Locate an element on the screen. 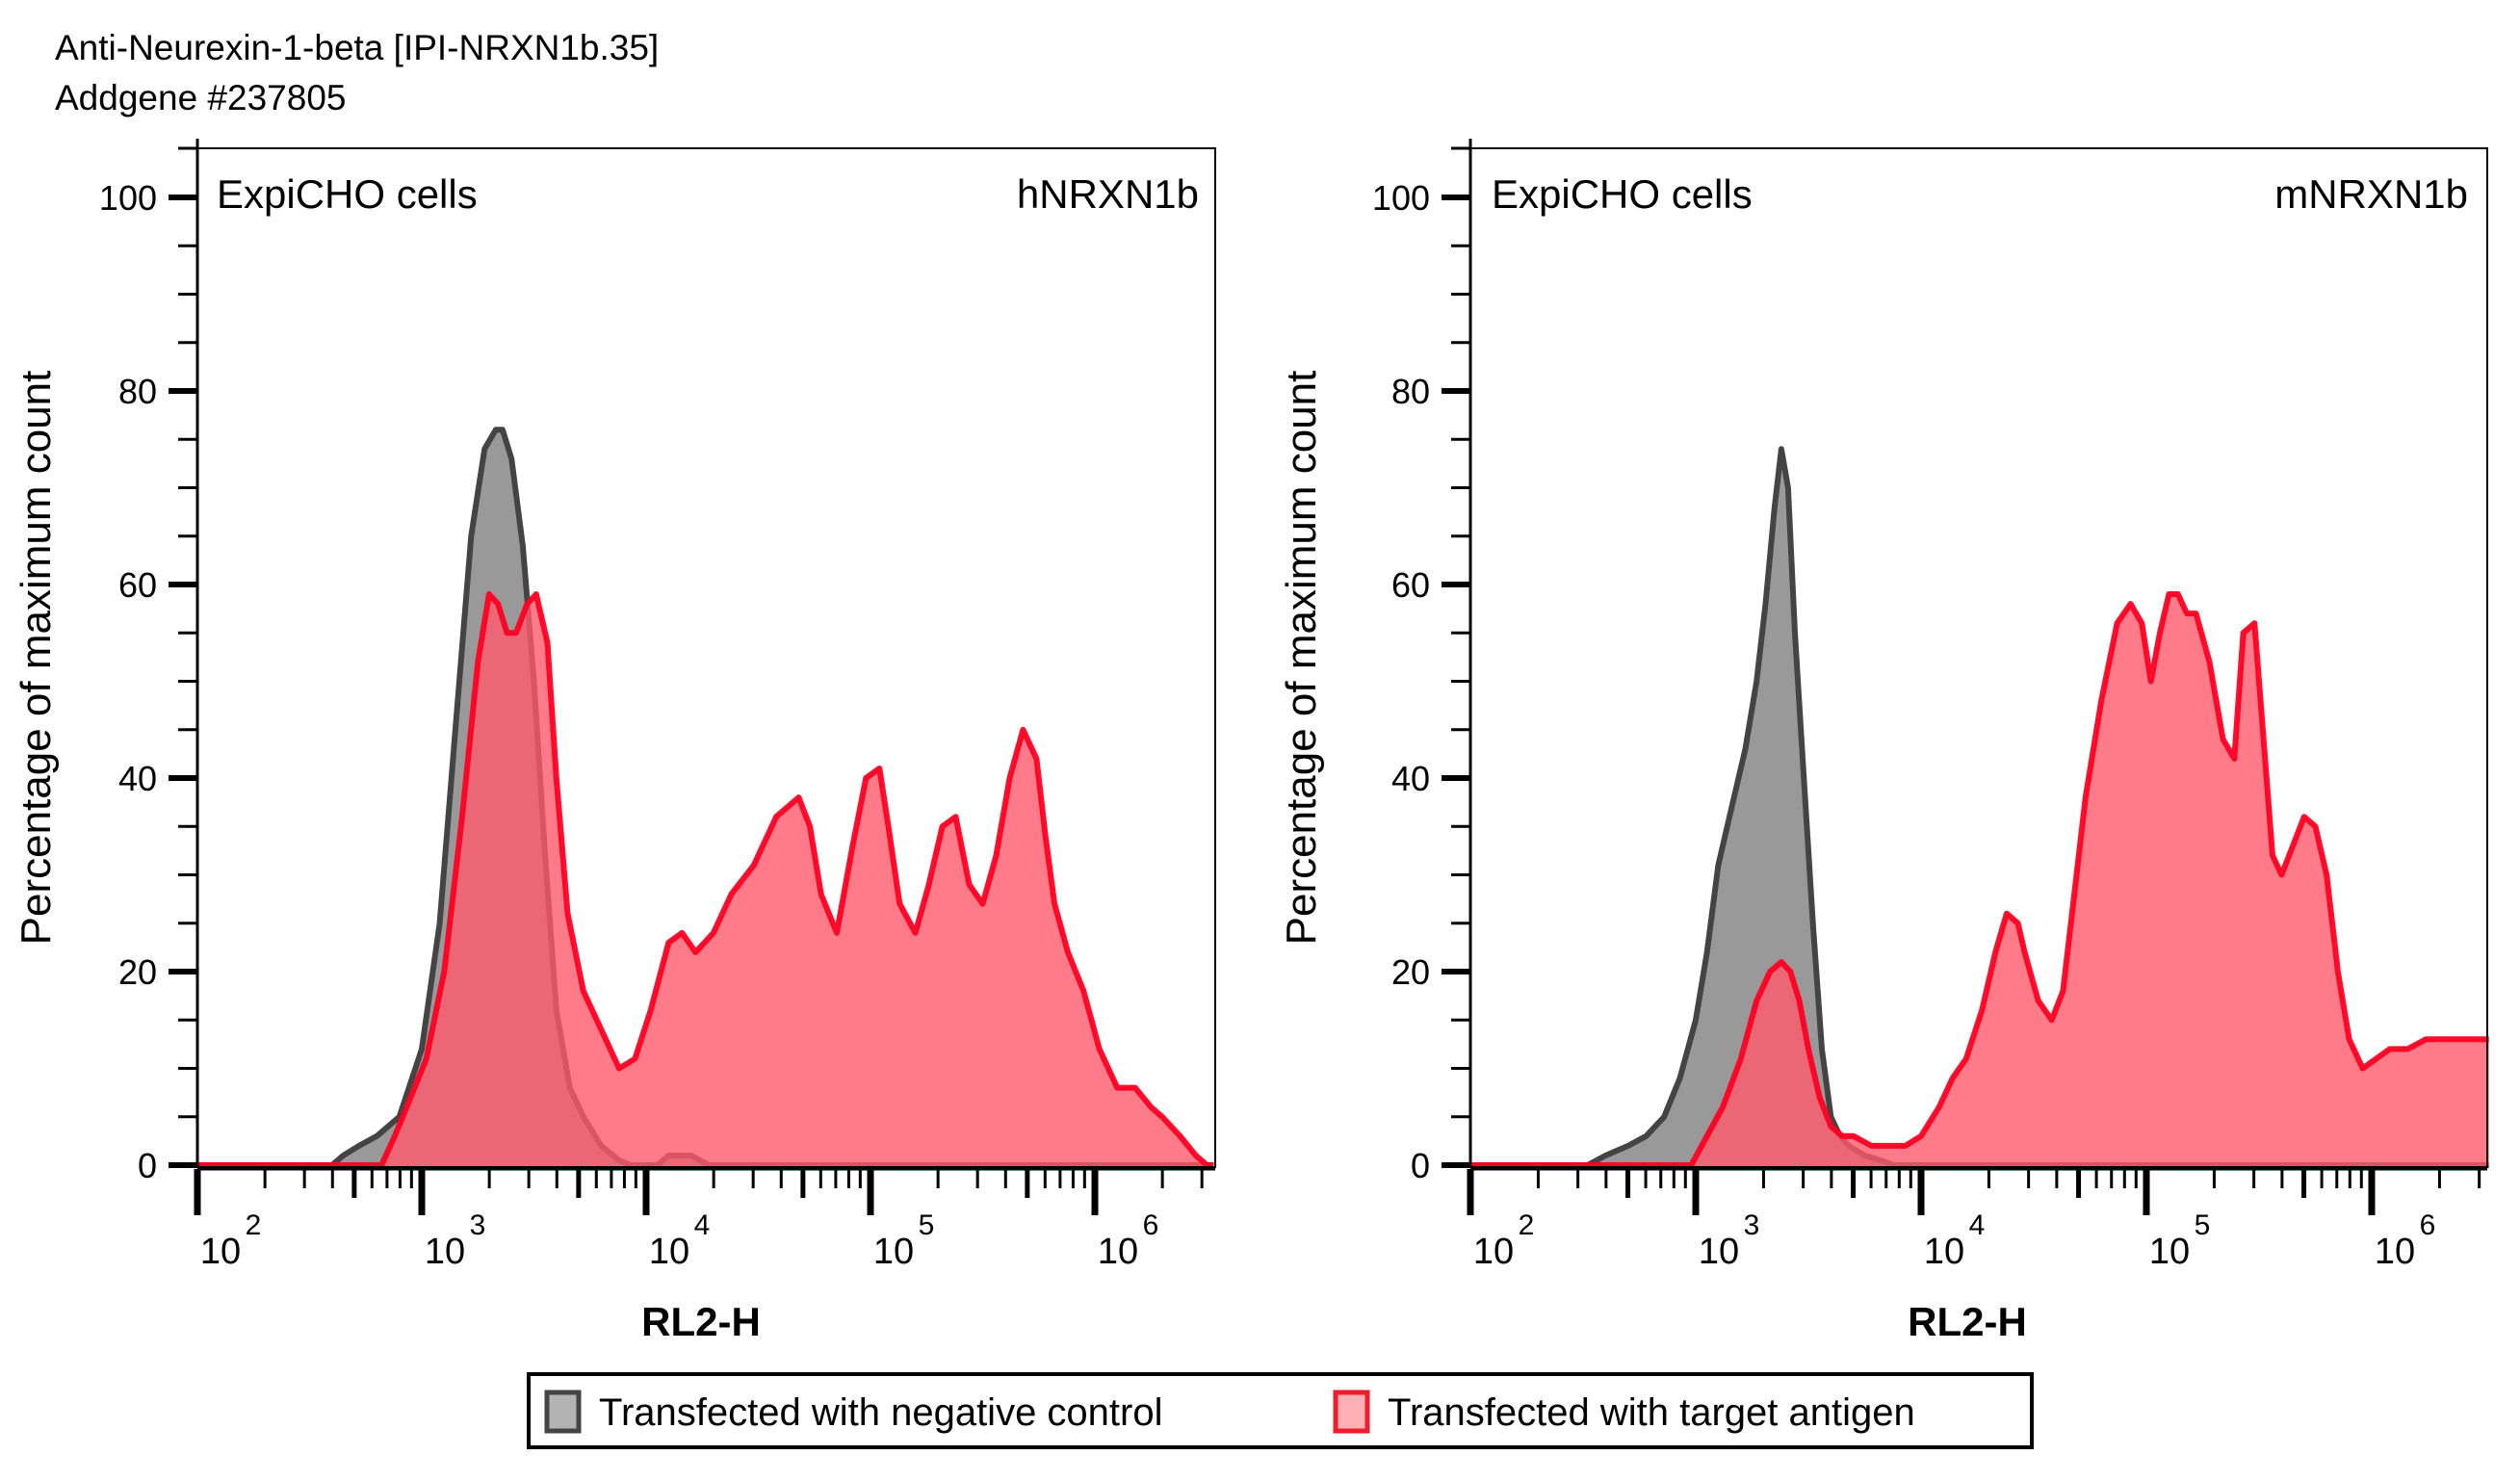  target-label: hNRXN1b is located at coordinates (1108, 194).